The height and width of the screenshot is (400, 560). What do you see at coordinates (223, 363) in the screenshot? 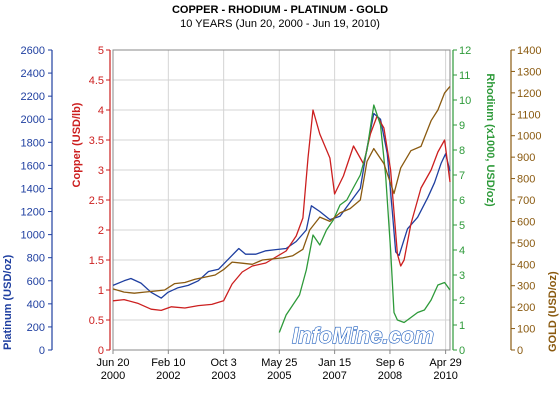
I see `x-tick-label-date: Oct 3` at bounding box center [223, 363].